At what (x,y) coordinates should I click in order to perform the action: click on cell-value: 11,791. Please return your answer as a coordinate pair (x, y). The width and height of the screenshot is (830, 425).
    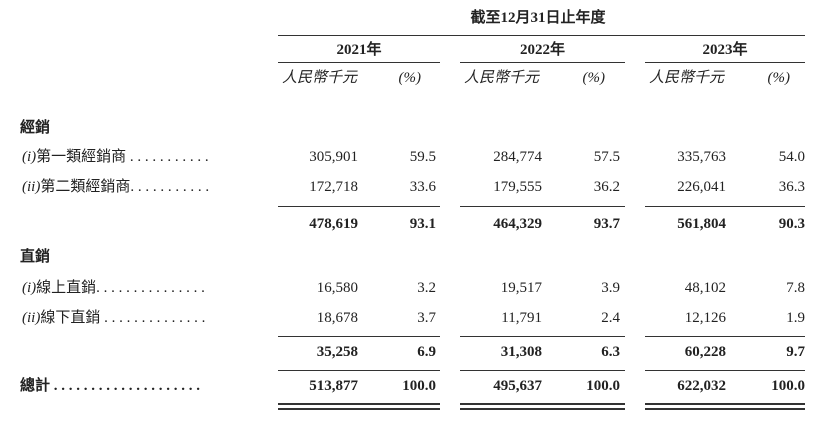
    Looking at the image, I should click on (521, 318).